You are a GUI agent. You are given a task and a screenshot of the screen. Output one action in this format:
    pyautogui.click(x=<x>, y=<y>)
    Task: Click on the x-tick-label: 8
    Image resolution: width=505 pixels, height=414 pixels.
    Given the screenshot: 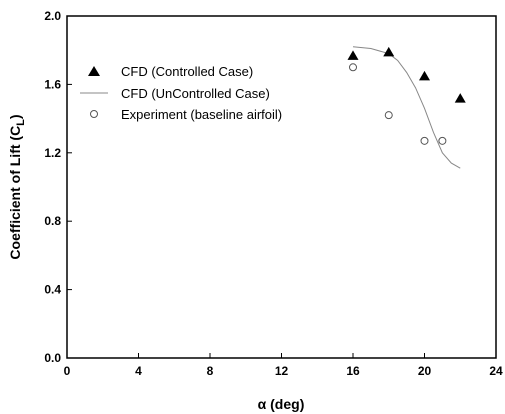 What is the action you would take?
    pyautogui.click(x=210, y=371)
    